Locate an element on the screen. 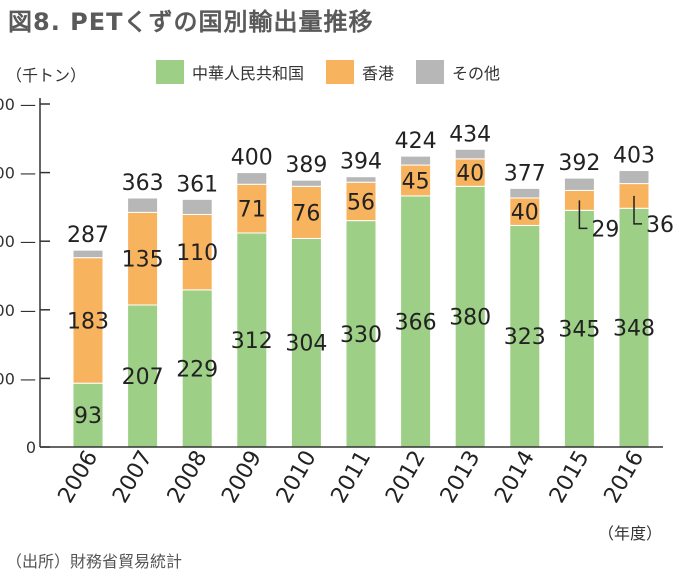 This screenshot has height=579, width=690. value-label-china: 93 is located at coordinates (88, 416).